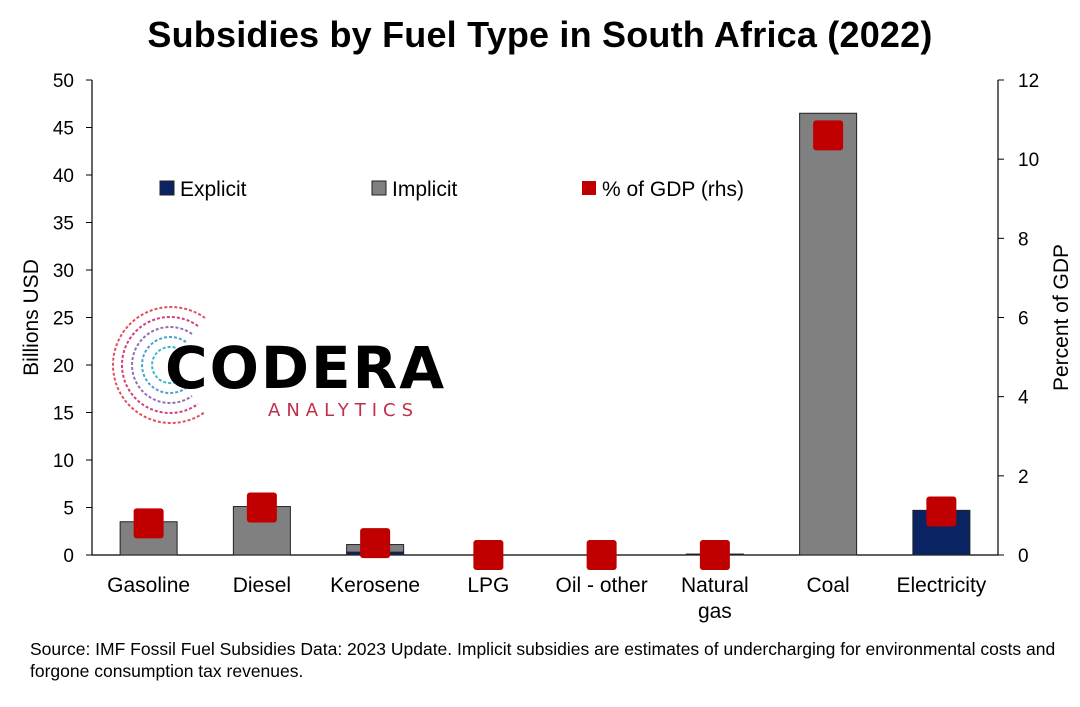  Describe the element at coordinates (63, 176) in the screenshot. I see `y-tick-label: 40` at that location.